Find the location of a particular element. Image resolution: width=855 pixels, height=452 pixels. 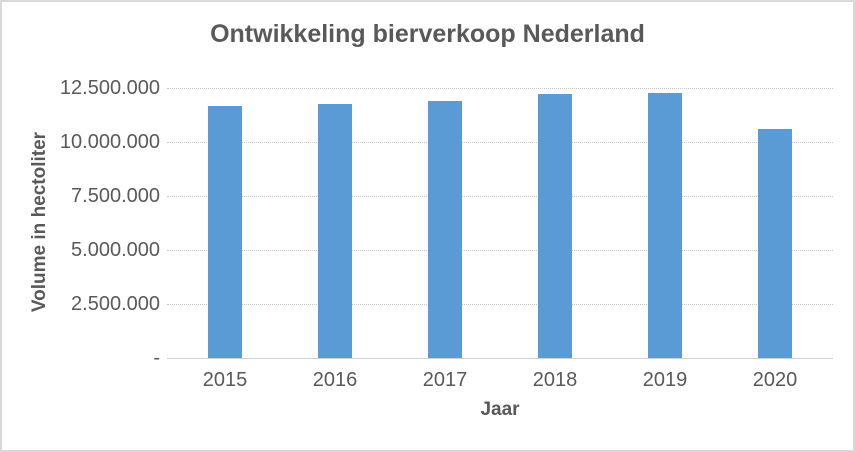

y-tick-label: 5.000.000 is located at coordinates (115, 250).